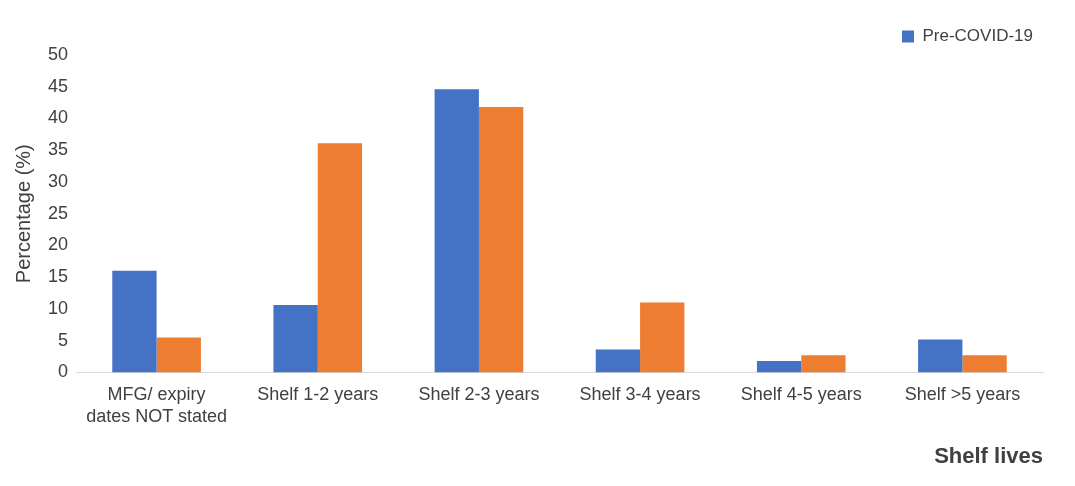 Image resolution: width=1075 pixels, height=486 pixels. I want to click on y-tick-label: 45, so click(58, 85).